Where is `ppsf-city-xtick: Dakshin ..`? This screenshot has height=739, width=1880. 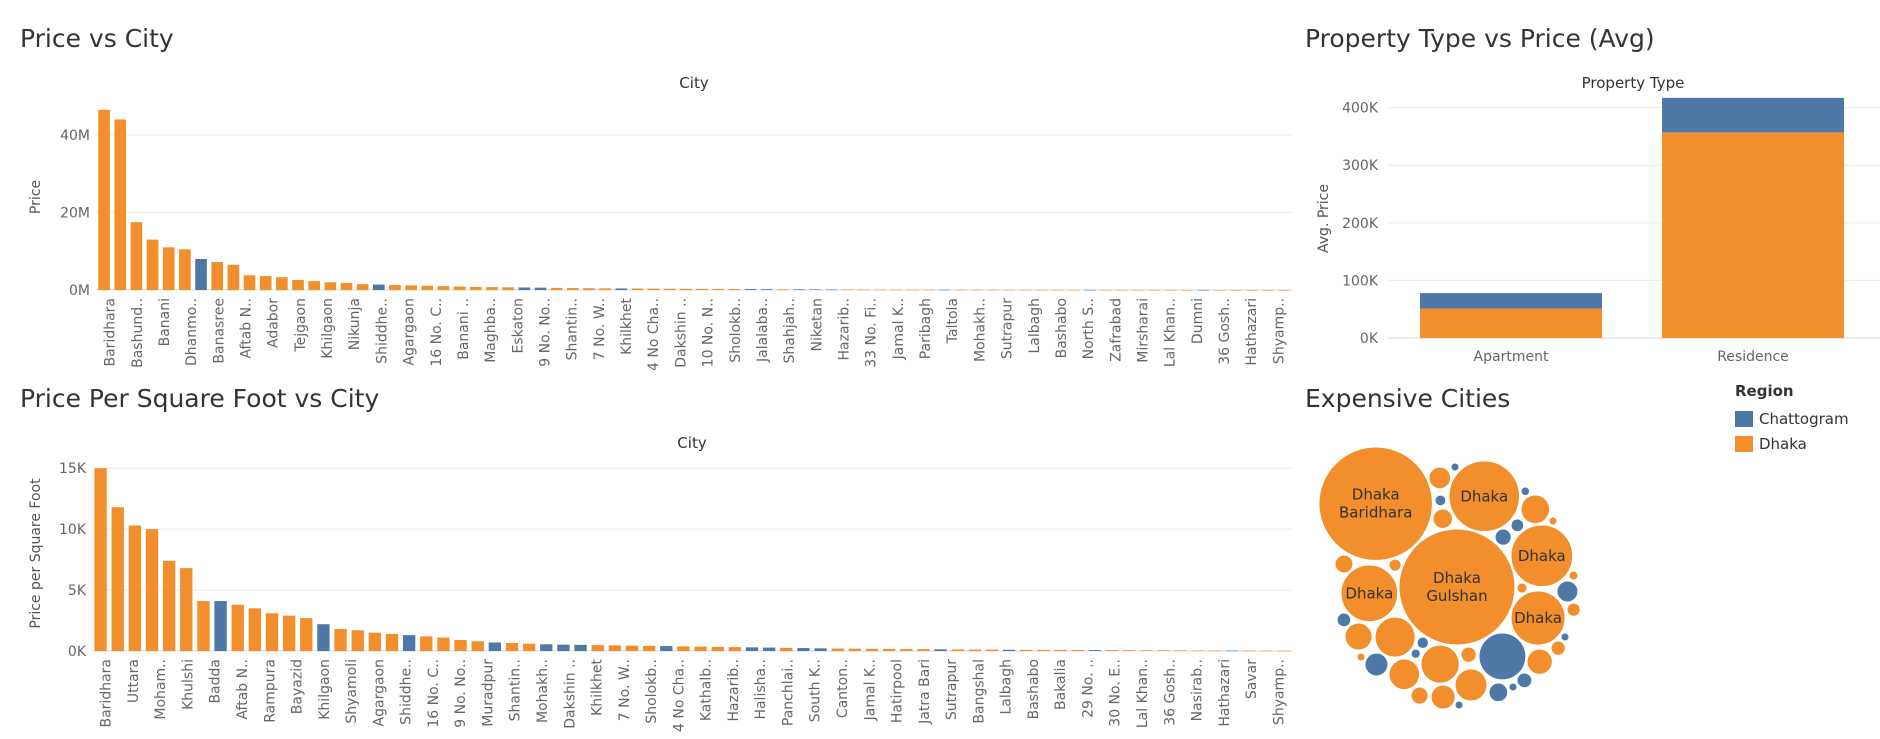
ppsf-city-xtick: Dakshin .. is located at coordinates (570, 694).